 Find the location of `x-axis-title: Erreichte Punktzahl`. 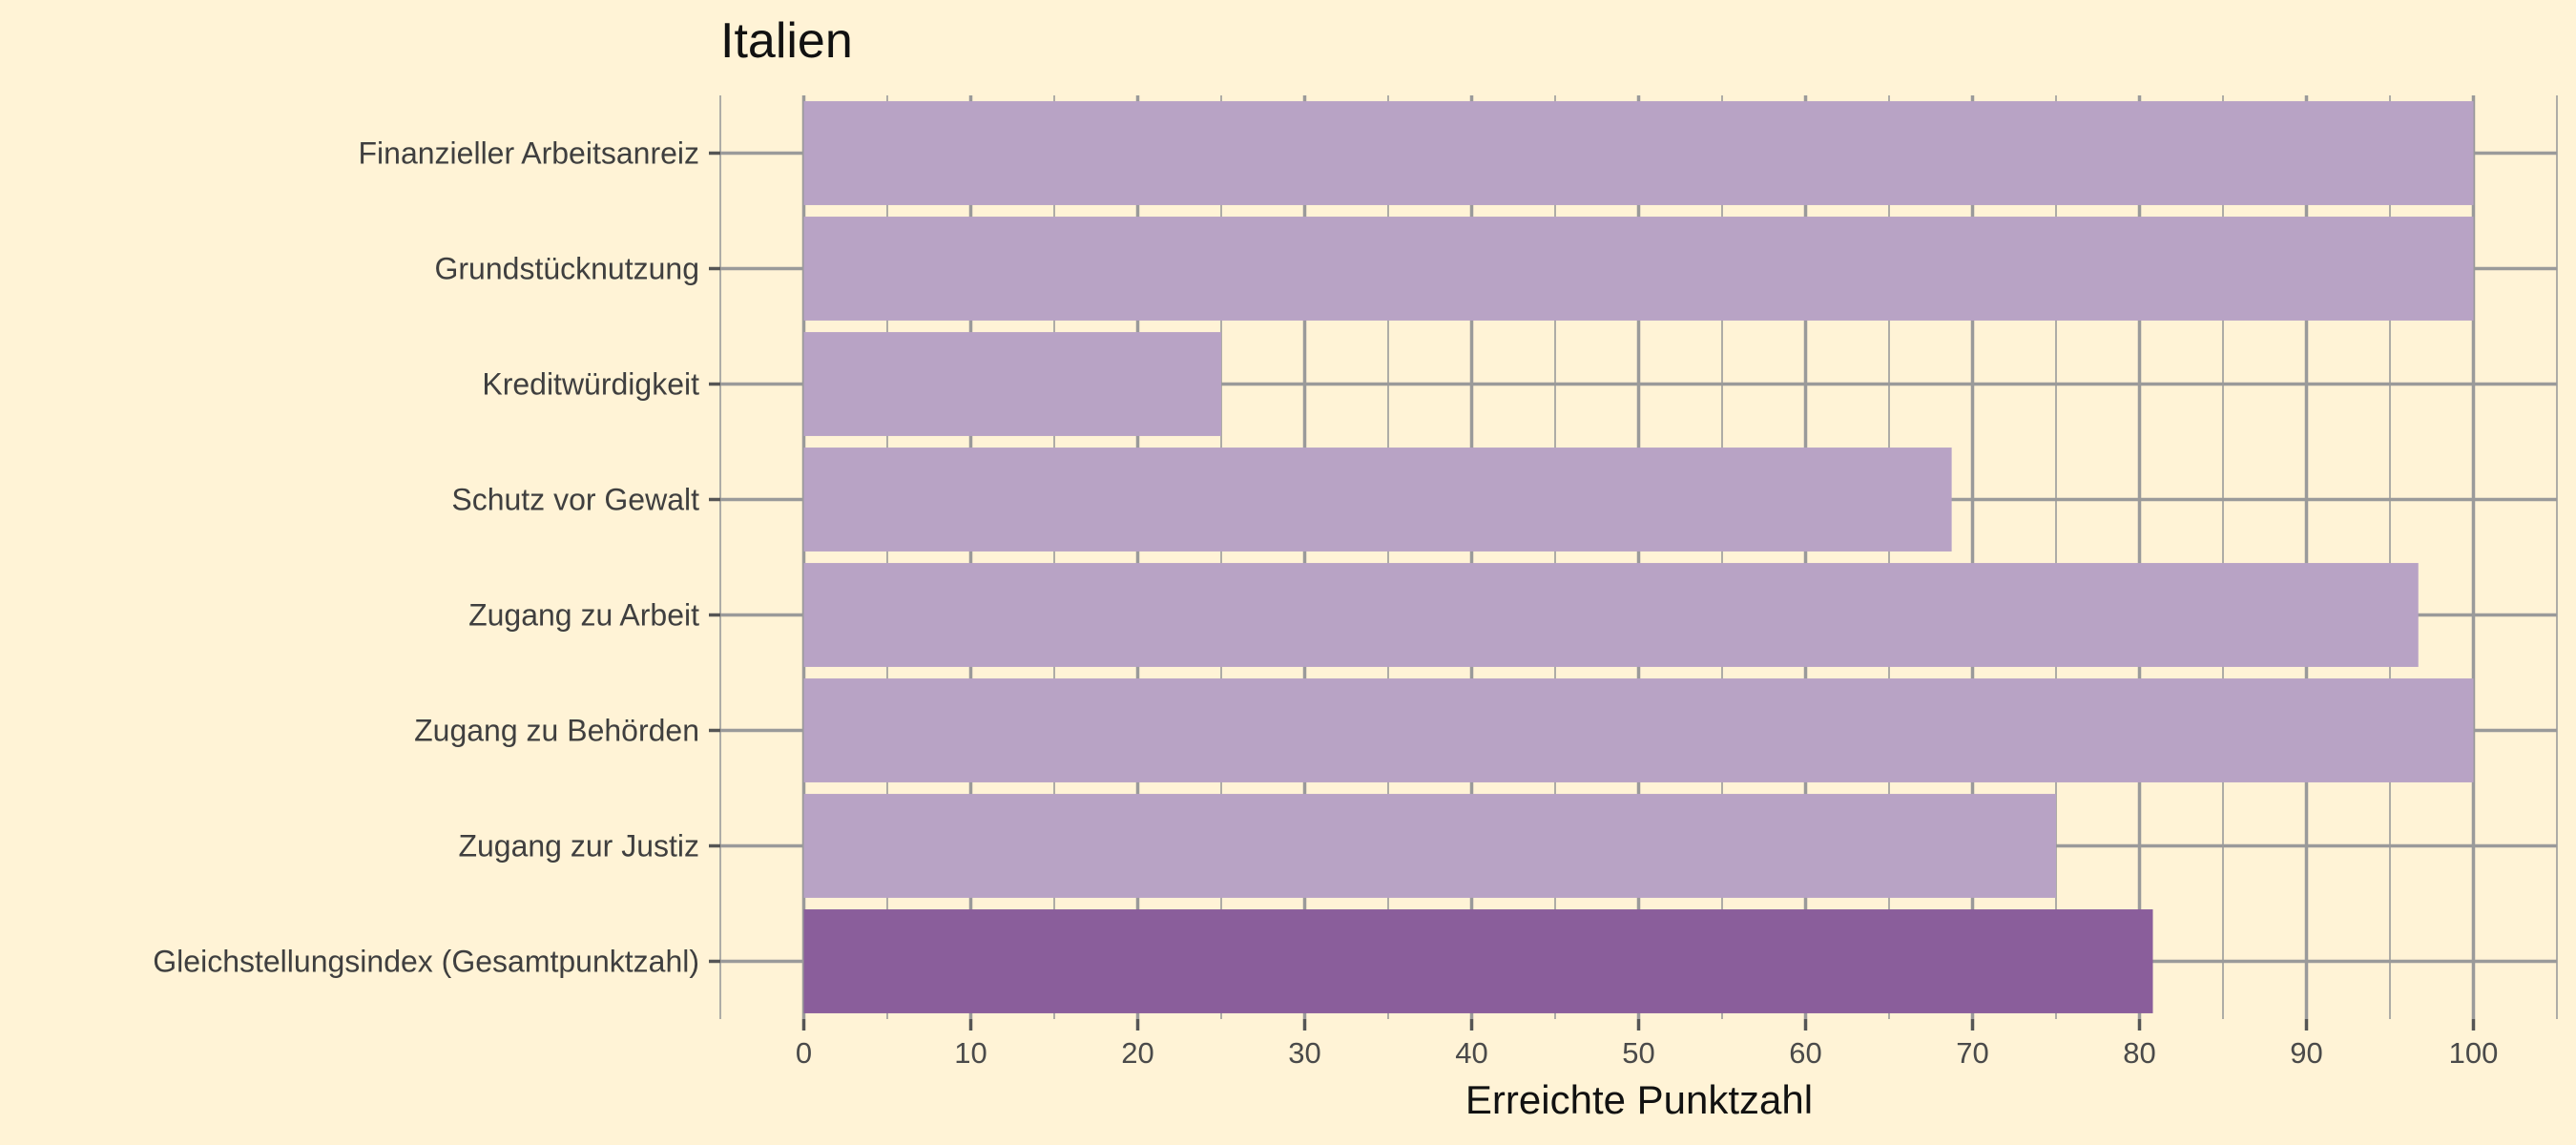

x-axis-title: Erreichte Punktzahl is located at coordinates (1639, 1099).